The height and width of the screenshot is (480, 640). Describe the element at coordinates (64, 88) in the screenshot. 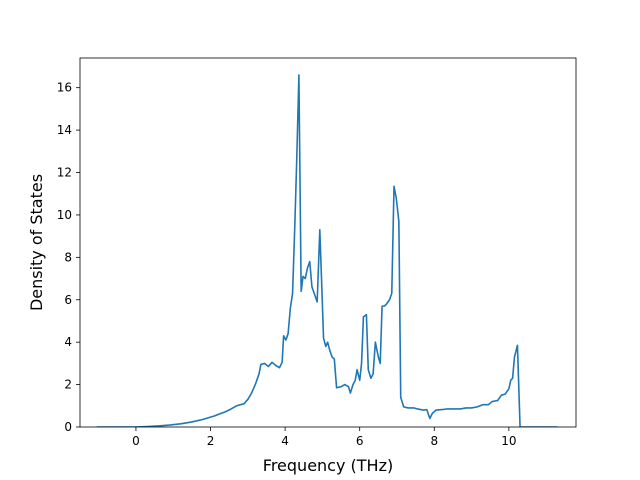

I see `y-tick-label: 16` at that location.